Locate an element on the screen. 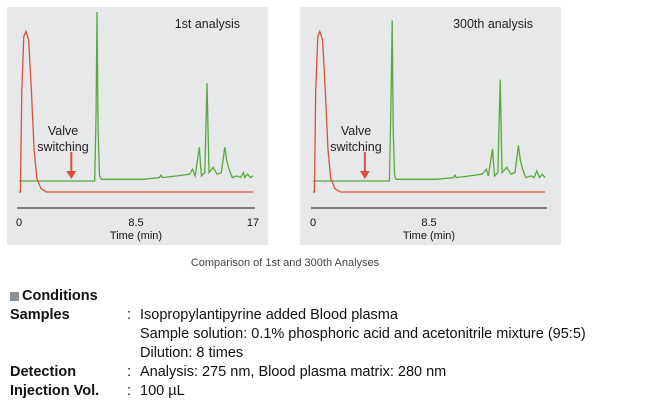  condition-value-line: 100 µL is located at coordinates (162, 391).